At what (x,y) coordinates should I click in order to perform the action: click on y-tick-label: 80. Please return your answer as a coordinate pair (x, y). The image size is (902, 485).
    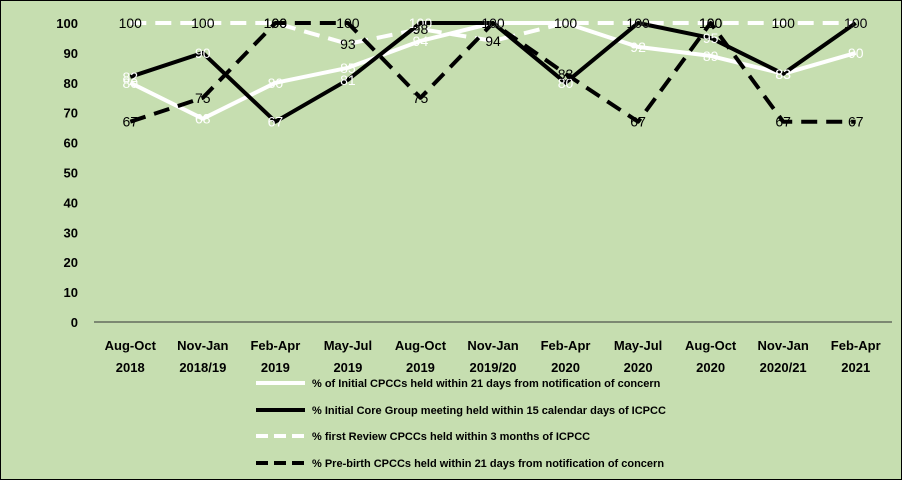
    Looking at the image, I should click on (71, 83).